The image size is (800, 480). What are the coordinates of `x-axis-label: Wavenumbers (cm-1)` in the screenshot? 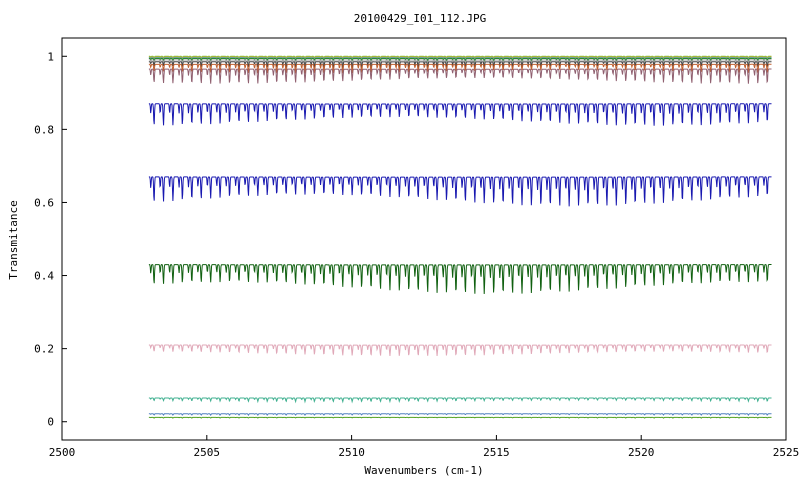 It's located at (423, 470).